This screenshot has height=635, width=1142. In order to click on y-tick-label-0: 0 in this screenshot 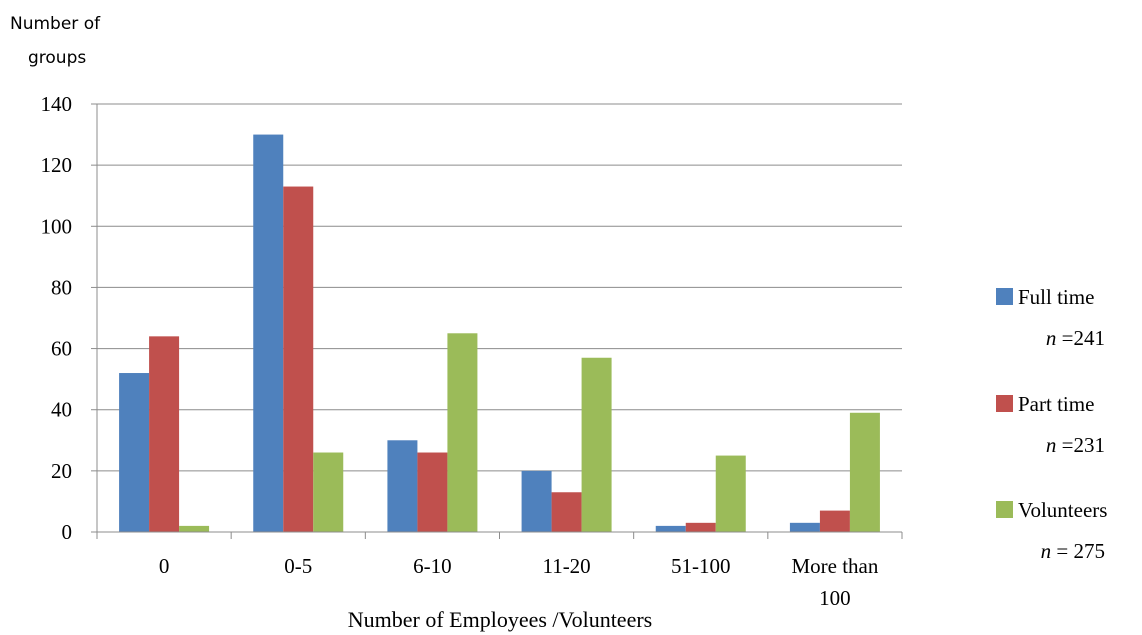, I will do `click(67, 532)`.